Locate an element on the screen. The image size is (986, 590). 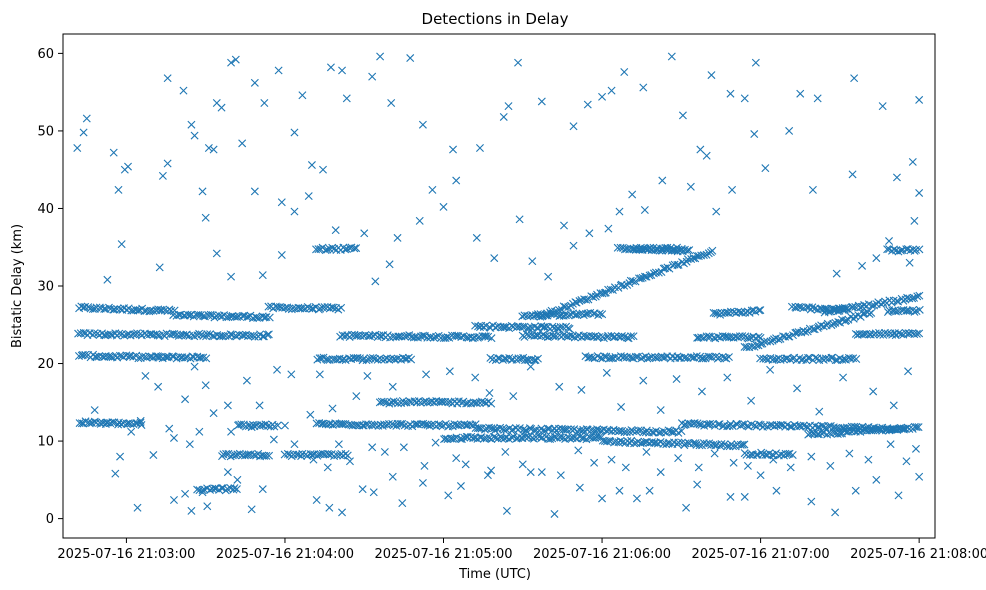
y-tick-label: 40 is located at coordinates (45, 209).